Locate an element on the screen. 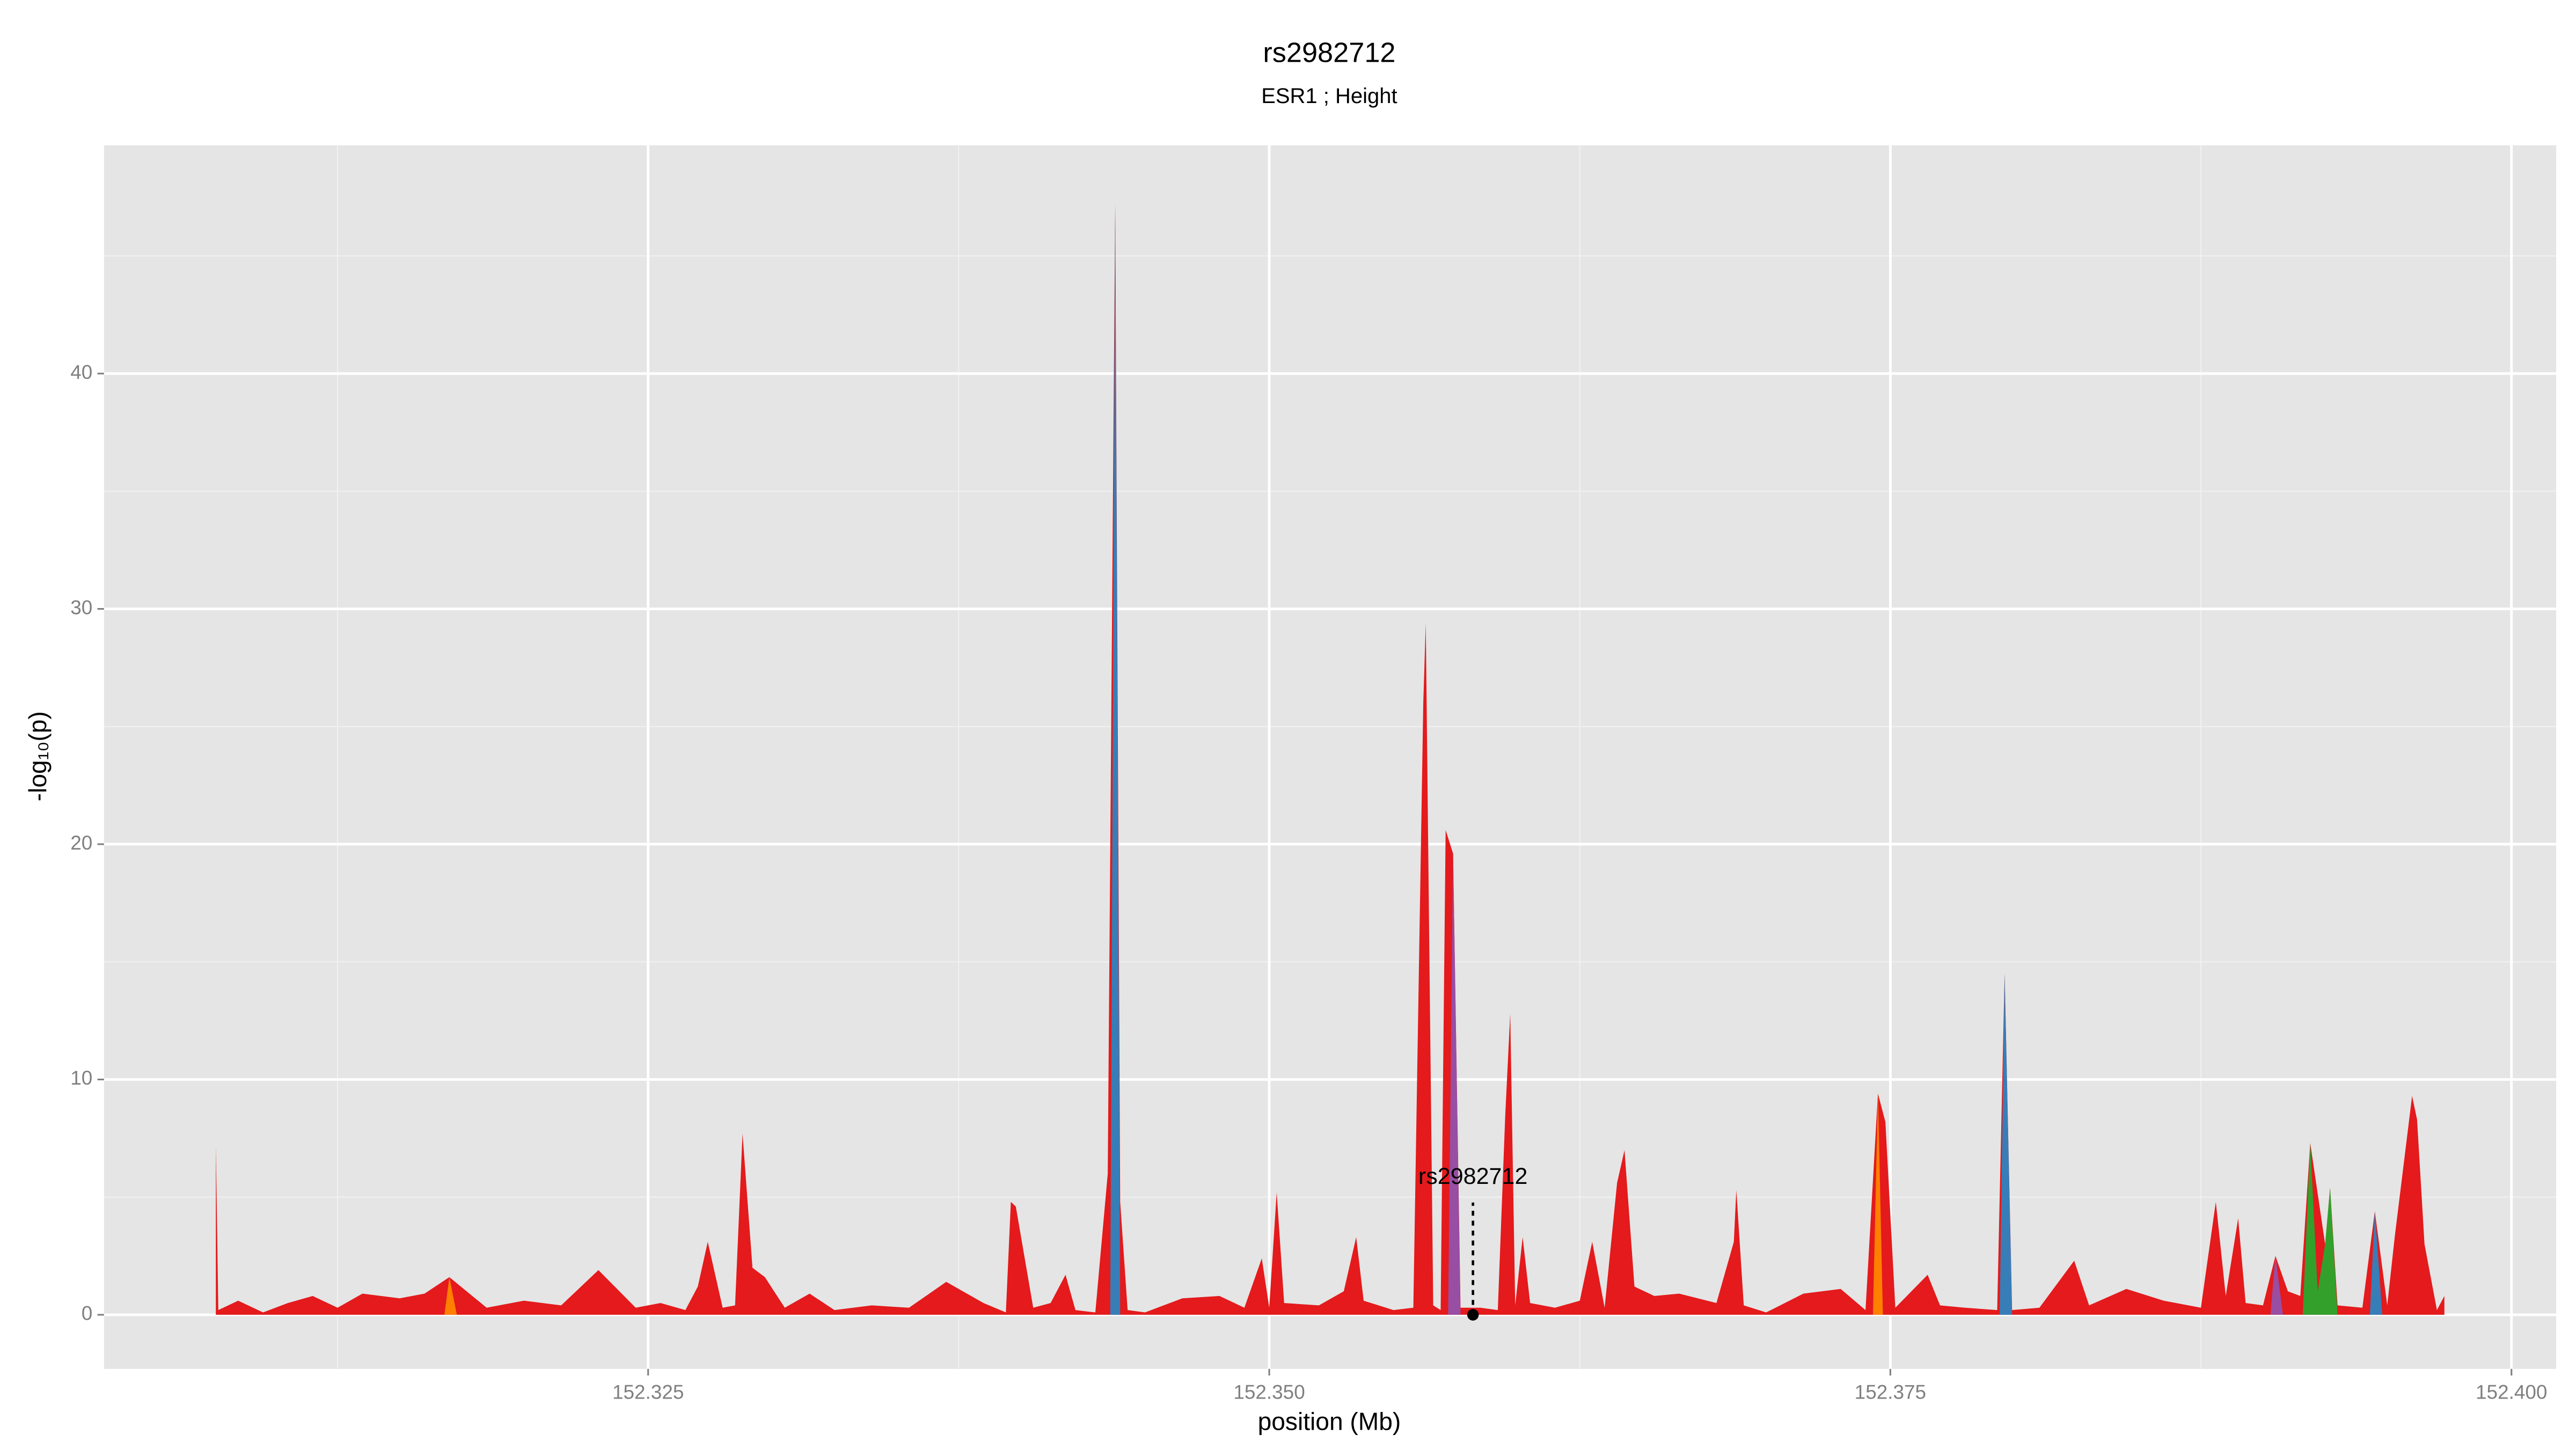 The image size is (2576, 1449). chart-title: rs2982712 is located at coordinates (1329, 52).